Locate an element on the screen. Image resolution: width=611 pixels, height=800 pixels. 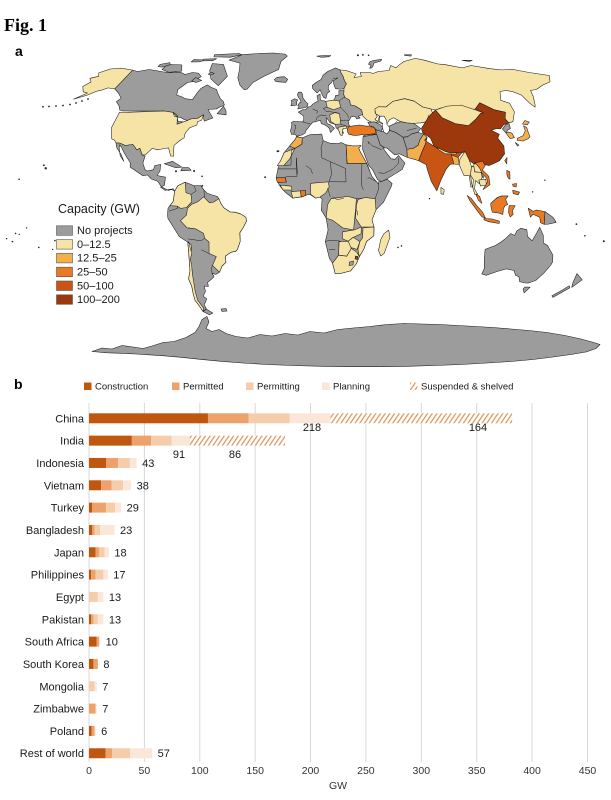
svg-text: 200 is located at coordinates (311, 771).